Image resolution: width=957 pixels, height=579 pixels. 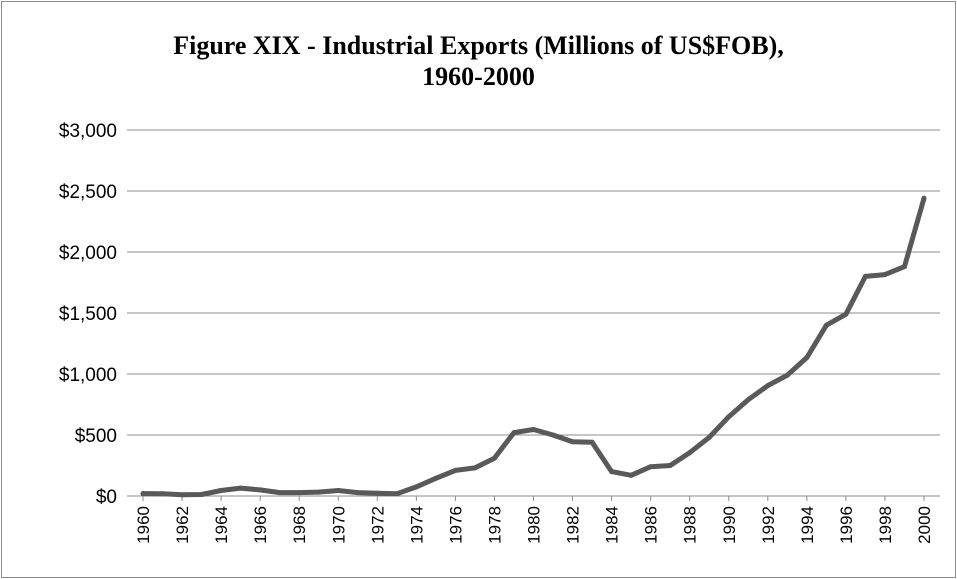 I want to click on x-tick-label: 1968, so click(x=299, y=525).